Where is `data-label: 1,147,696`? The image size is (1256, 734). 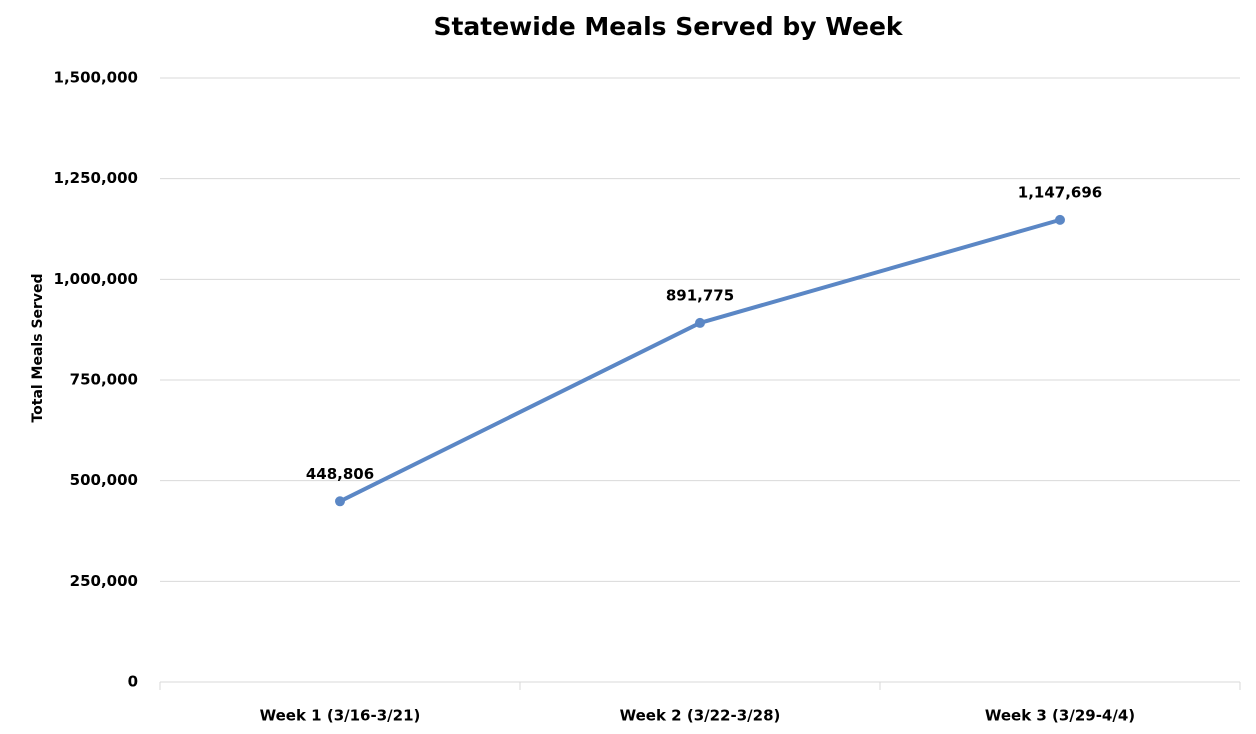 data-label: 1,147,696 is located at coordinates (1060, 192).